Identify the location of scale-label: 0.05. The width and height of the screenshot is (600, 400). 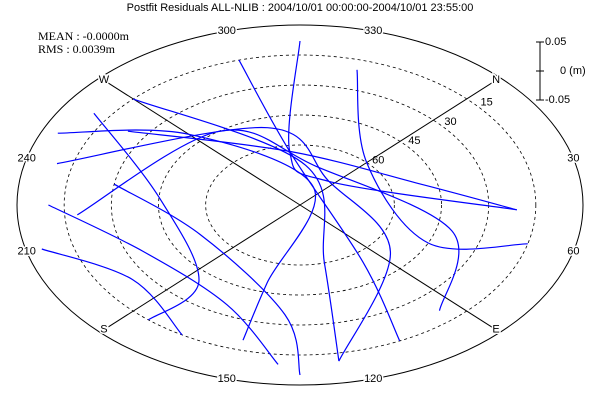
(555, 42).